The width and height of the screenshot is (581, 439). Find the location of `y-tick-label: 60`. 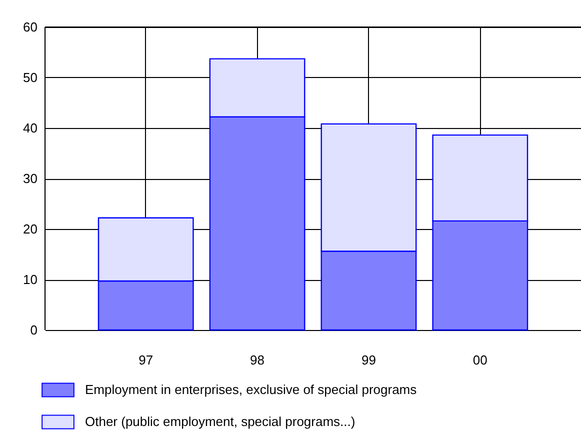

y-tick-label: 60 is located at coordinates (30, 27).